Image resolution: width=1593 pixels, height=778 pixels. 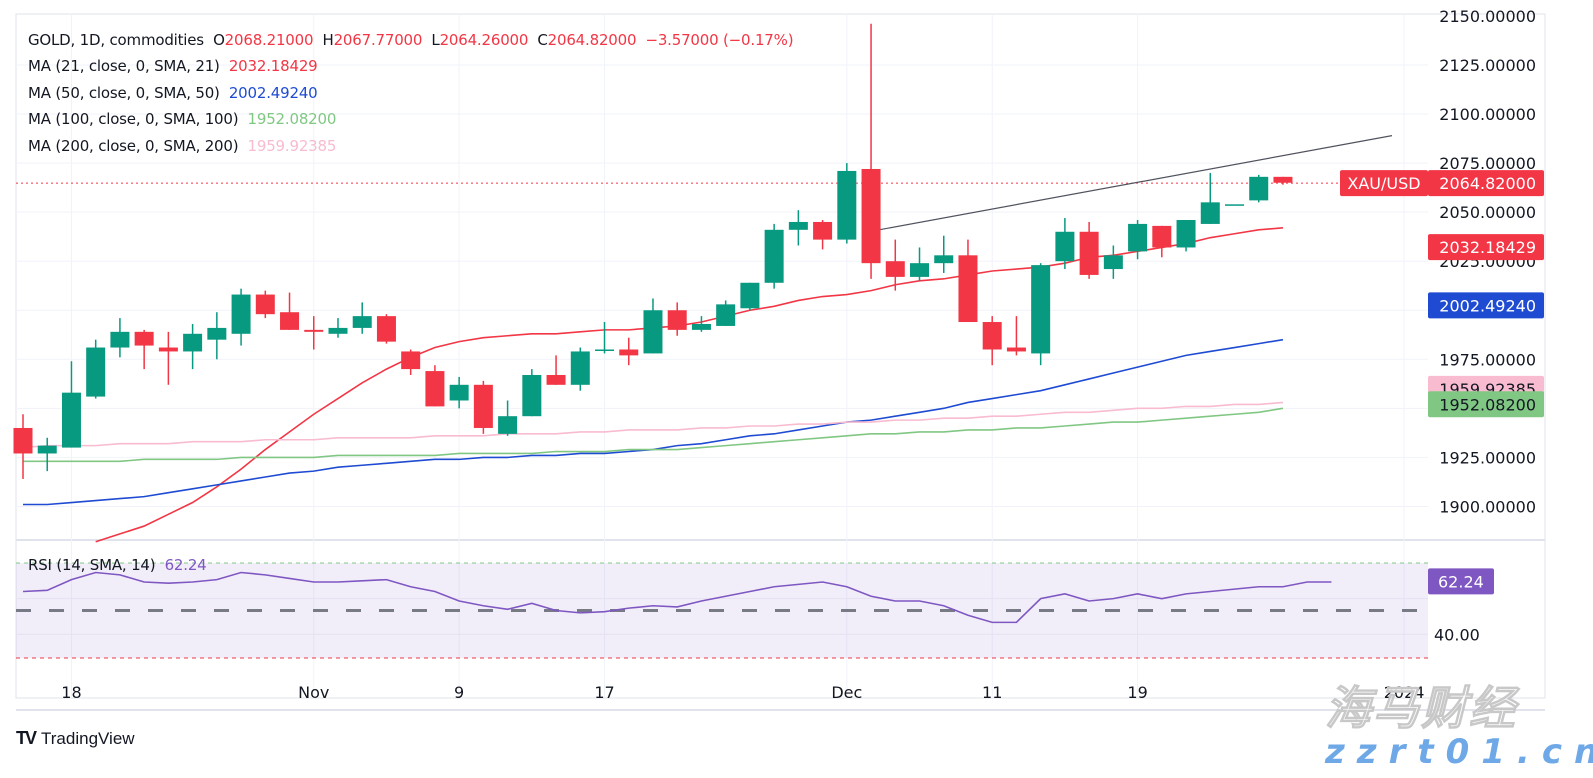 I want to click on ma50-label: MA (50, close, 0, SMA, 50), so click(x=124, y=93).